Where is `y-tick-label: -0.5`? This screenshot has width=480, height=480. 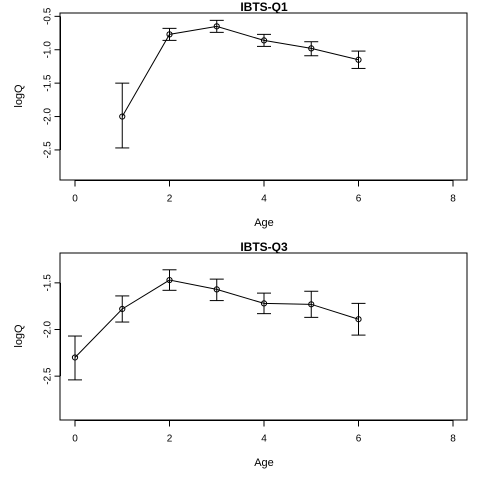
y-tick-label: -0.5 is located at coordinates (48, 16).